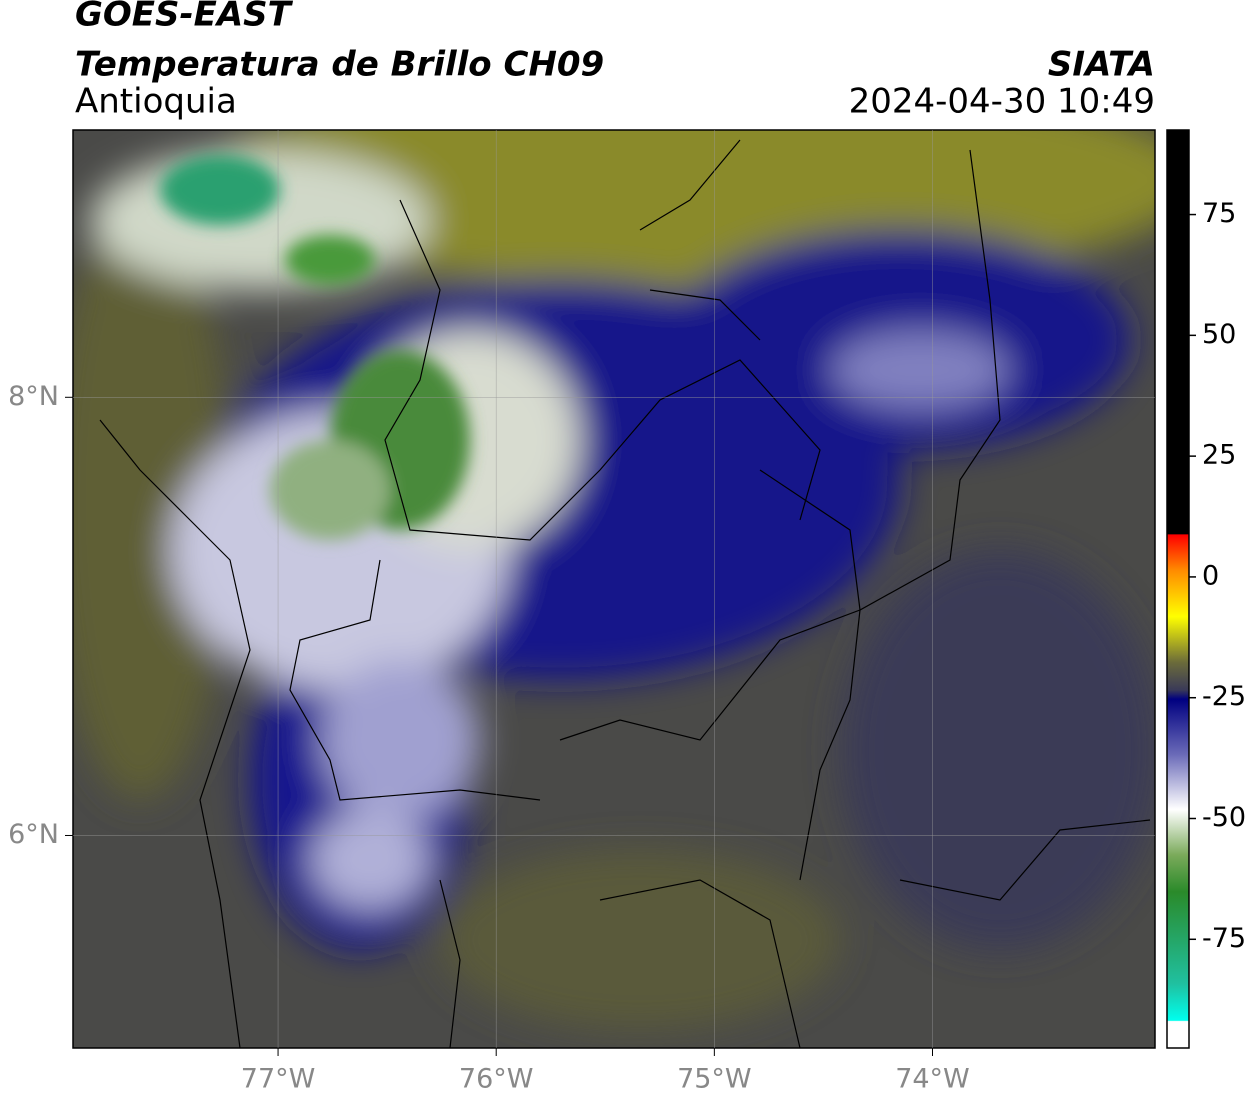  What do you see at coordinates (33, 834) in the screenshot?
I see `y-tick-label: 6°N` at bounding box center [33, 834].